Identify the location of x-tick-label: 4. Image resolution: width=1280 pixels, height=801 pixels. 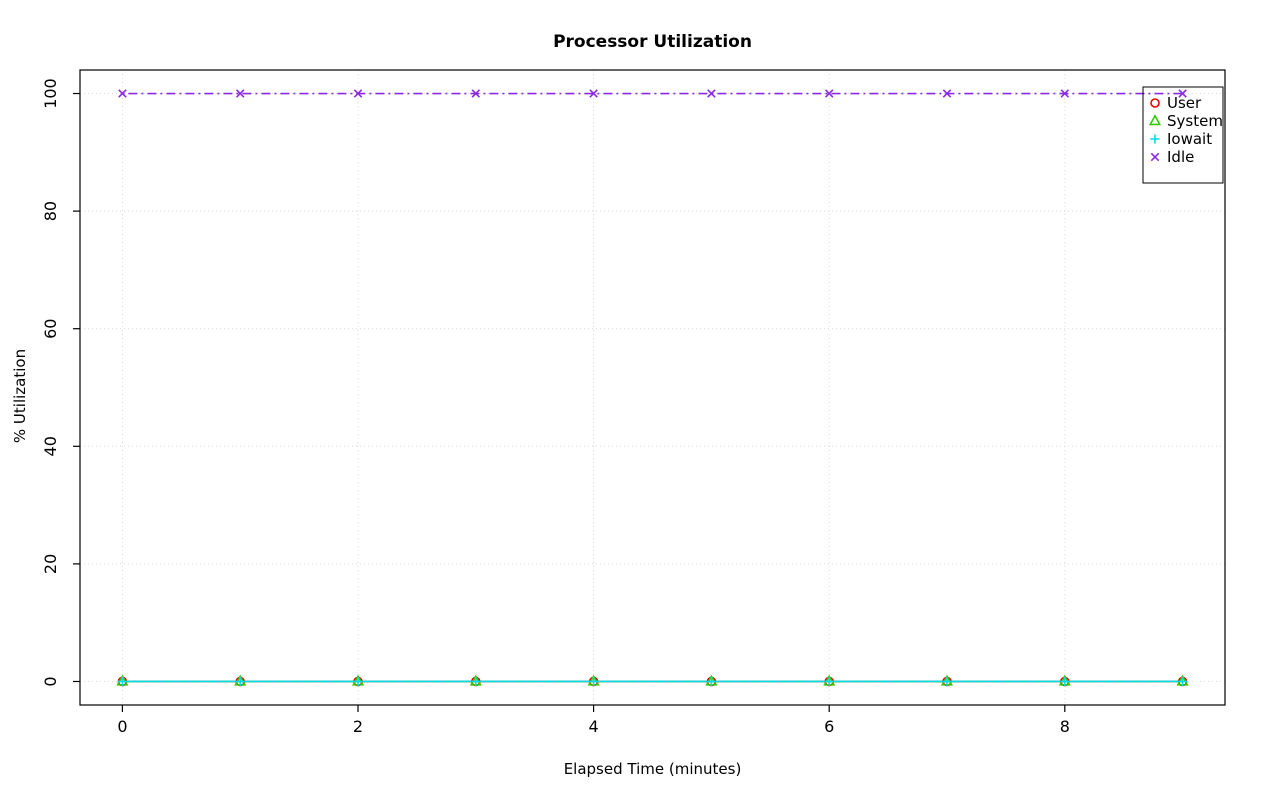
(594, 726).